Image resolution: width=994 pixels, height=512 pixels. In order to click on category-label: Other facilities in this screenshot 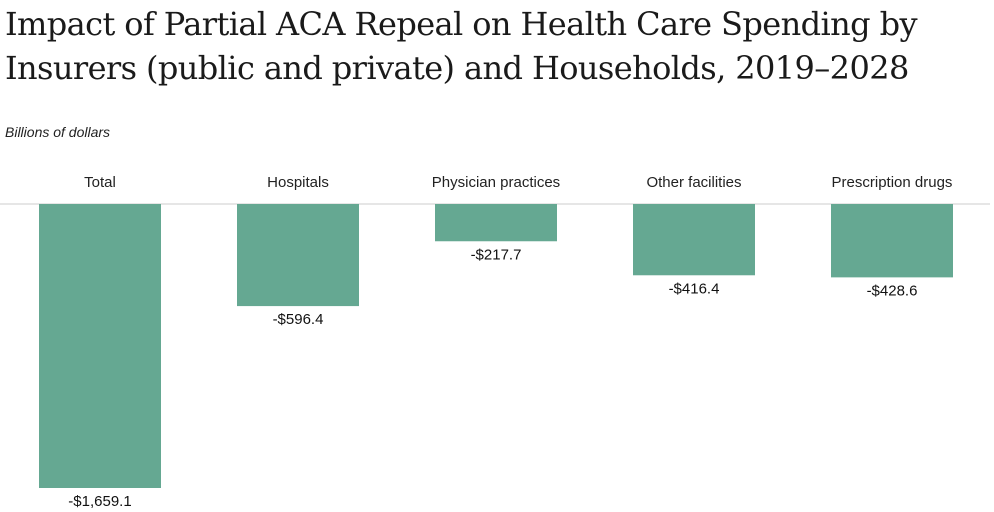, I will do `click(693, 182)`.